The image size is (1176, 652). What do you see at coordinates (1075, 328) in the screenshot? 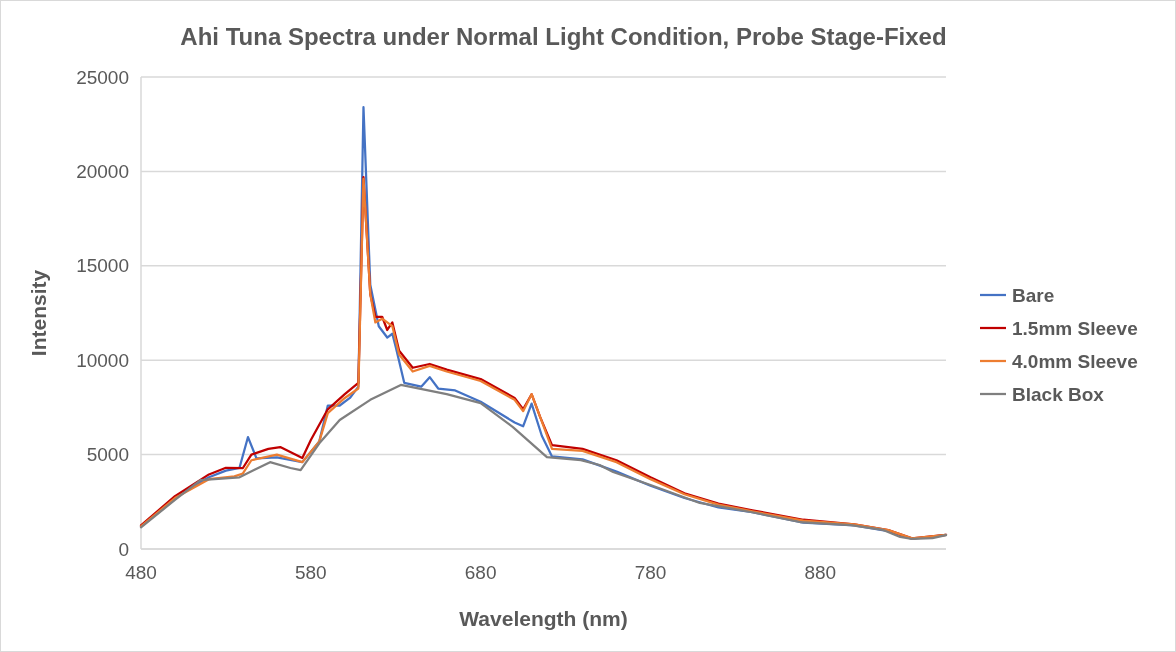
I see `legend-label: 1.5mm Sleeve` at bounding box center [1075, 328].